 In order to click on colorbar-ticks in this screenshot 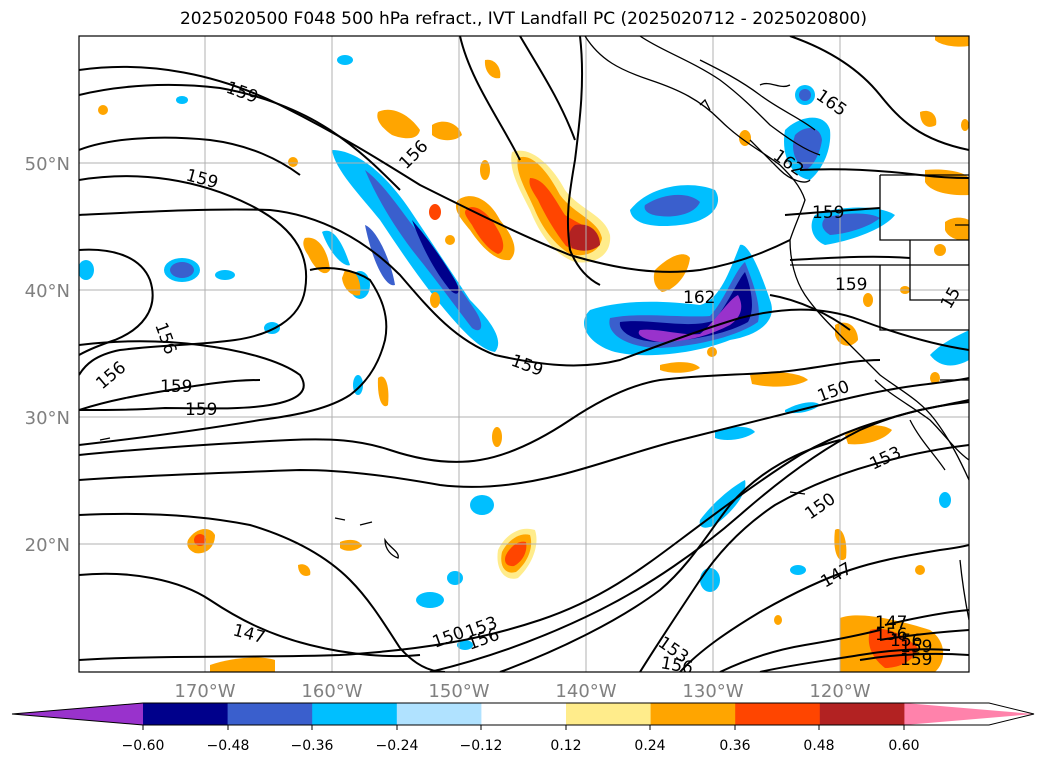, I will do `click(523, 727)`.